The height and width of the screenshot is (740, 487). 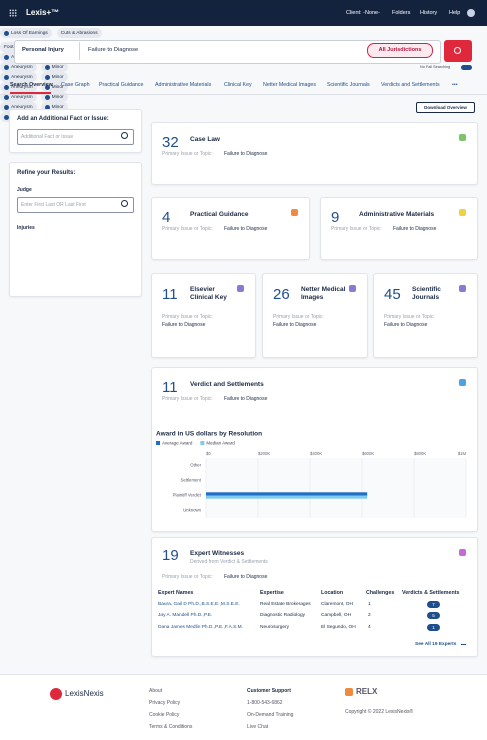 What do you see at coordinates (121, 85) in the screenshot?
I see `tab: Practical Guidance` at bounding box center [121, 85].